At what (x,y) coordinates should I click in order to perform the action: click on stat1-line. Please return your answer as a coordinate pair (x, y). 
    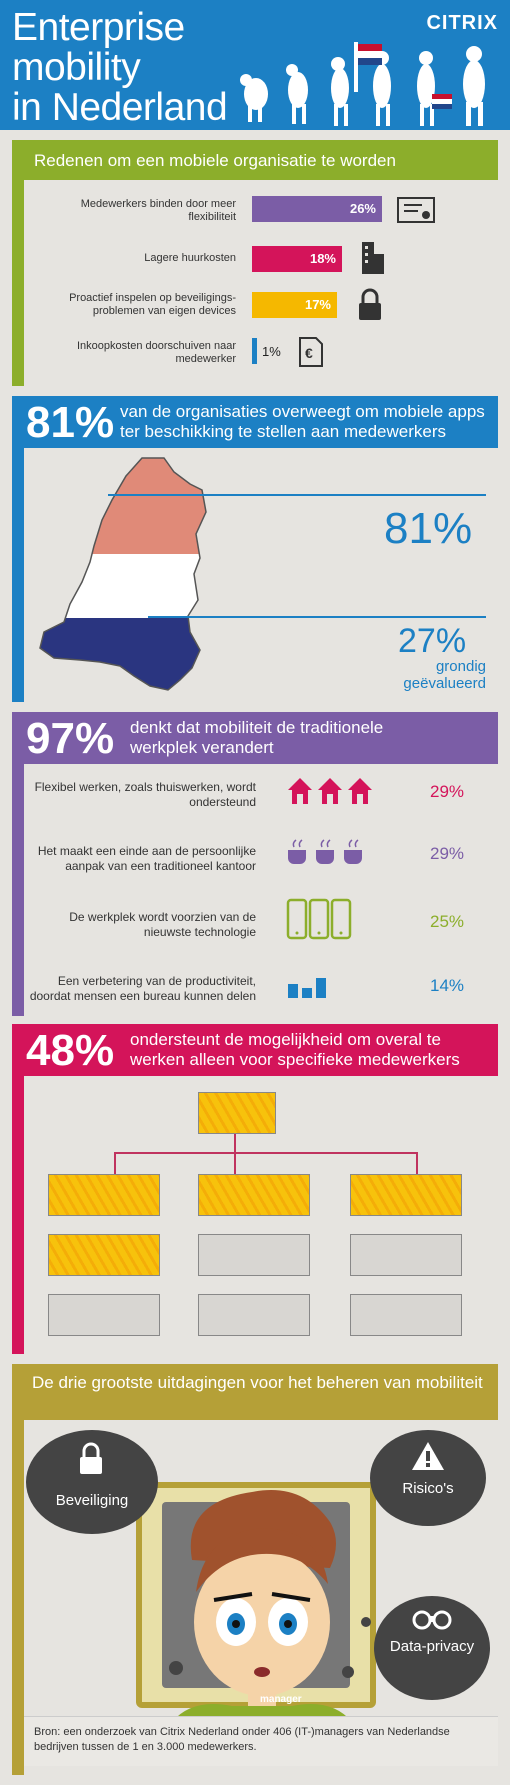
    Looking at the image, I should click on (297, 495).